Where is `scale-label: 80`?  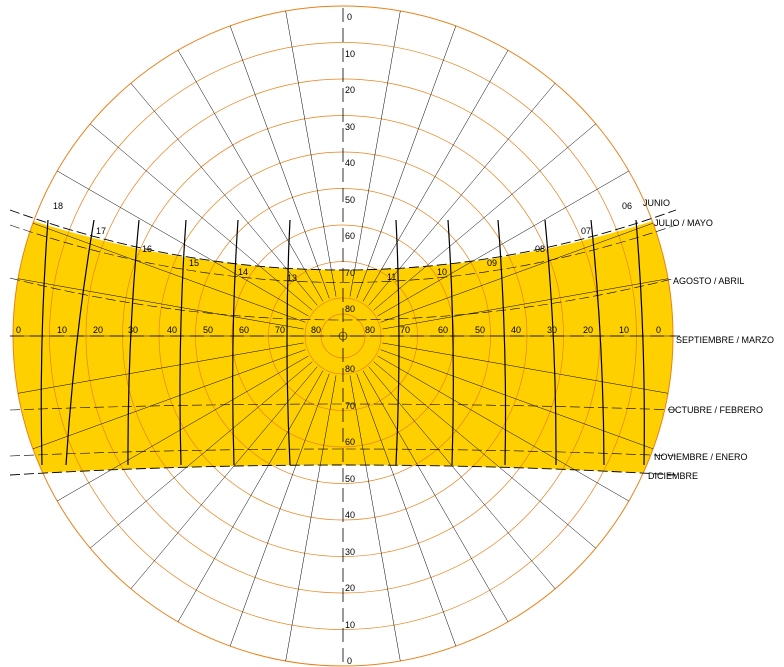 scale-label: 80 is located at coordinates (370, 330).